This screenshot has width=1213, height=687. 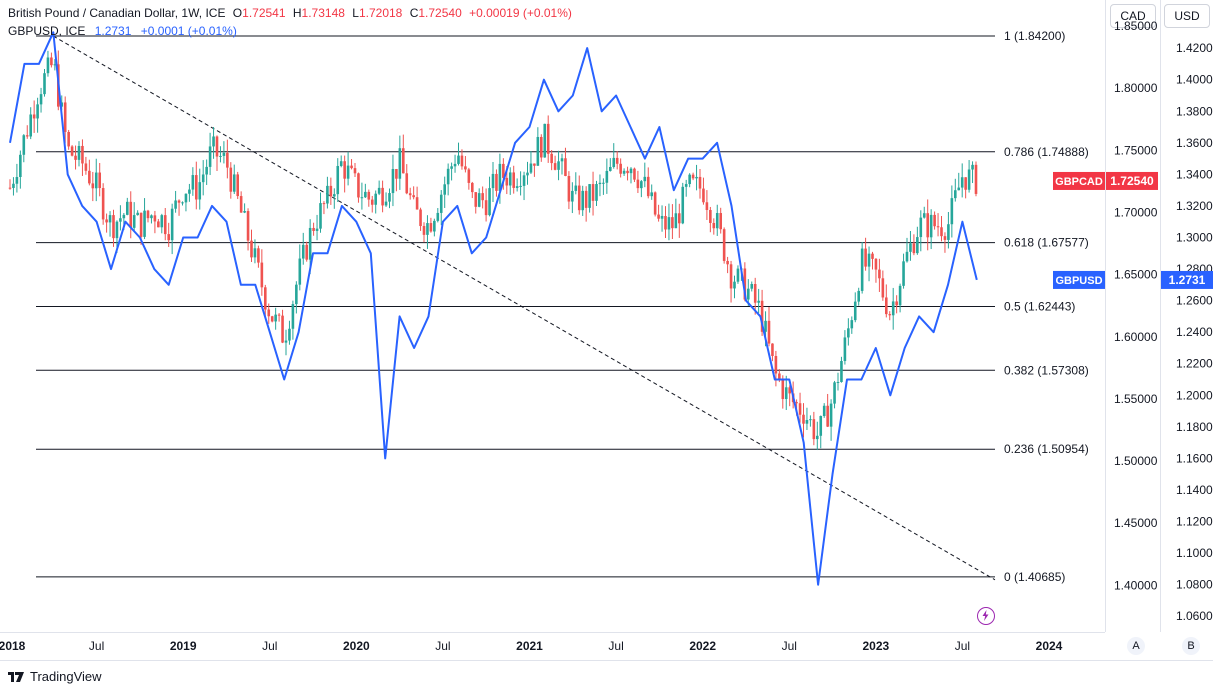 What do you see at coordinates (1194, 553) in the screenshot?
I see `usd-tick-label: 1.1000` at bounding box center [1194, 553].